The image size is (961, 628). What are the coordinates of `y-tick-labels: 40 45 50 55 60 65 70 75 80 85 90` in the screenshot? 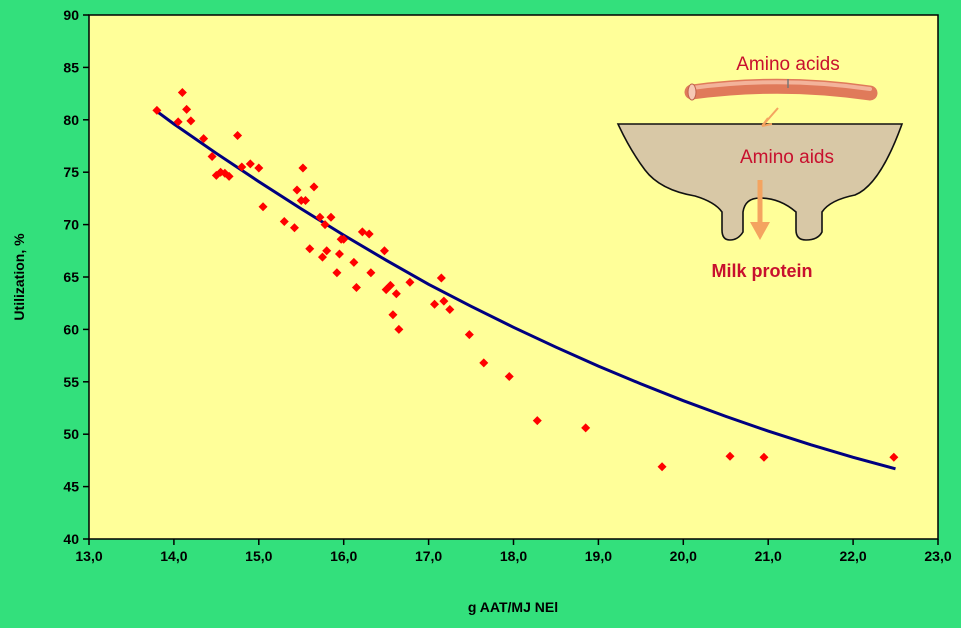 It's located at (71, 277).